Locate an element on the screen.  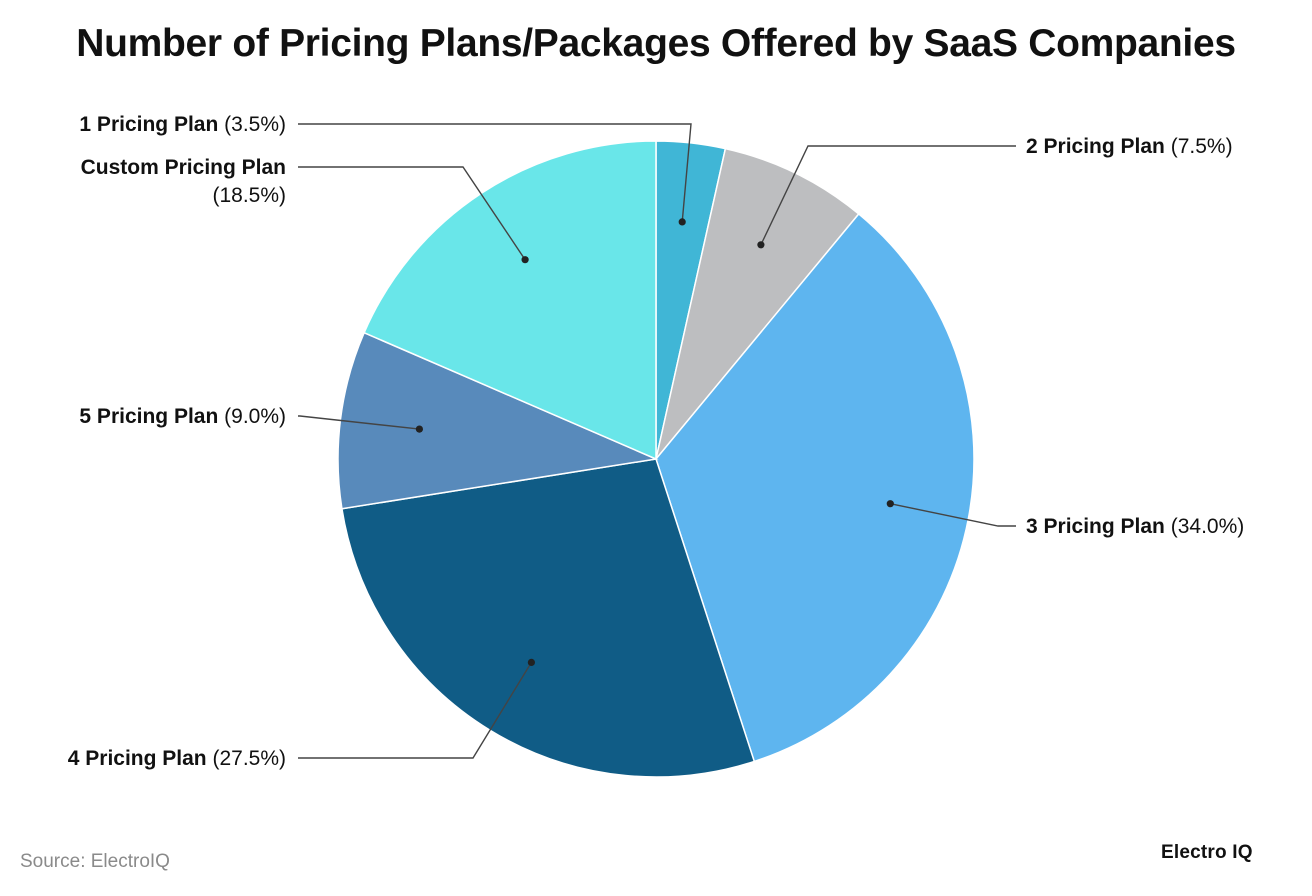
leader-line-3-pricing-plan is located at coordinates (953, 515).